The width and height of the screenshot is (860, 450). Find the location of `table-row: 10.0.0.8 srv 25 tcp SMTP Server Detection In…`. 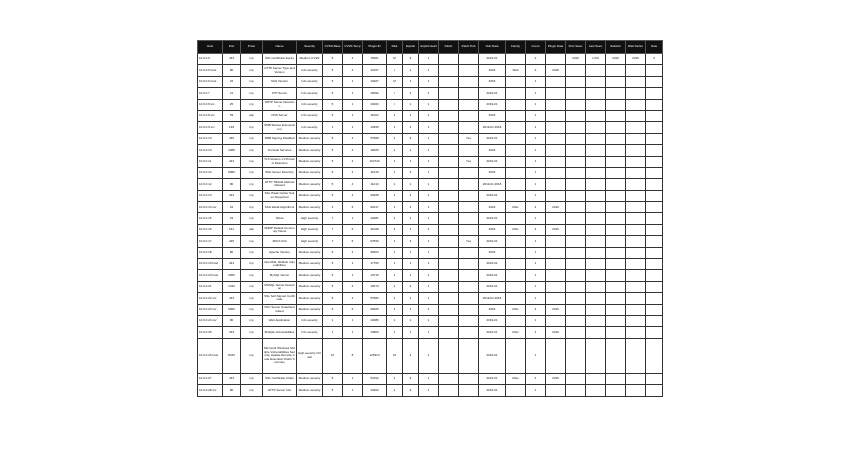

table-row: 10.0.0.8 srv 25 tcp SMTP Server Detection In… is located at coordinates (430, 104).